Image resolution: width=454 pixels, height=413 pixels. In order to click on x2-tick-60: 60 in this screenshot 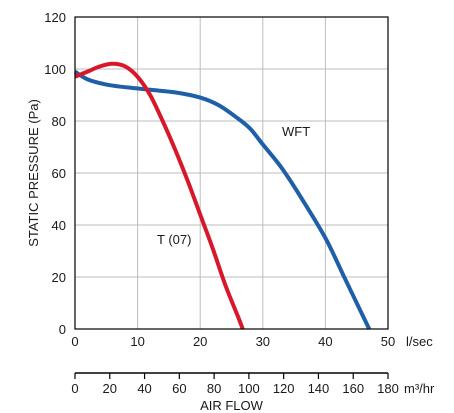, I will do `click(179, 388)`.